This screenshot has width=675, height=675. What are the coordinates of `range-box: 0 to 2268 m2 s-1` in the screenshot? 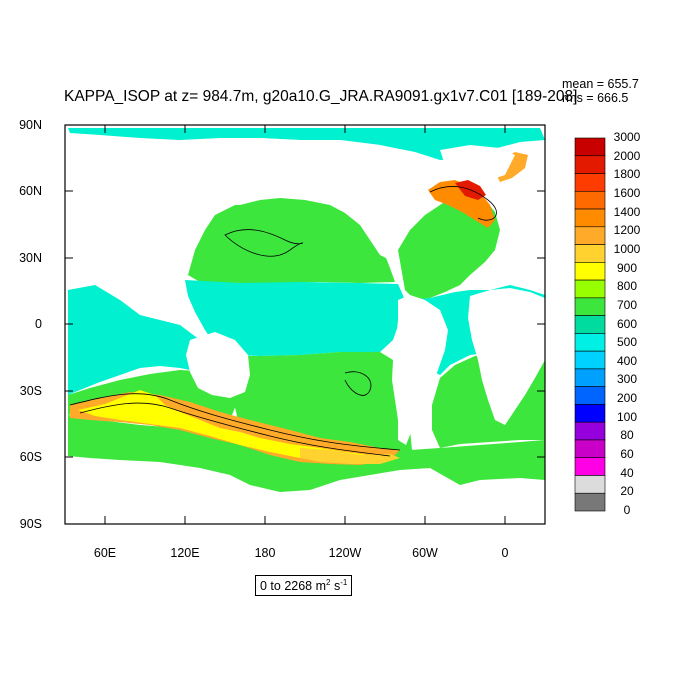 It's located at (304, 586).